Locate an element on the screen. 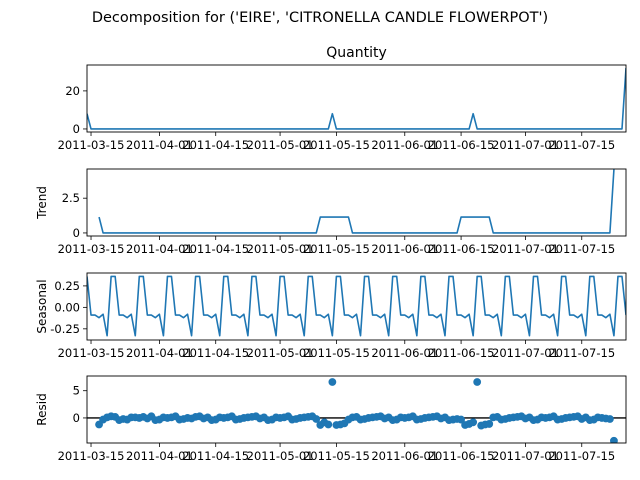 This screenshot has height=480, width=640. y-tick-label: 5 is located at coordinates (76, 391).